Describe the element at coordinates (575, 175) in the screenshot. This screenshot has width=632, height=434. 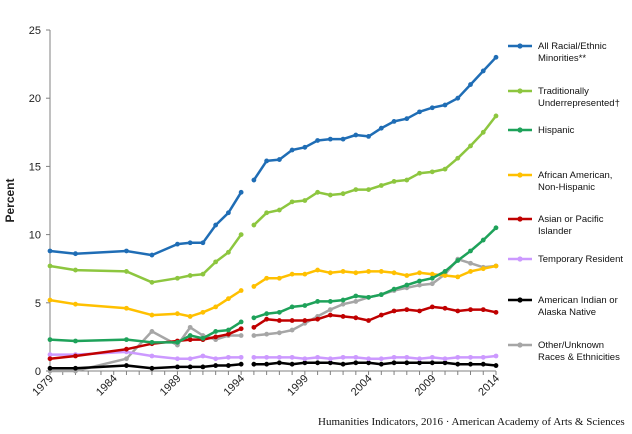
I see `legend-label: African American,` at that location.